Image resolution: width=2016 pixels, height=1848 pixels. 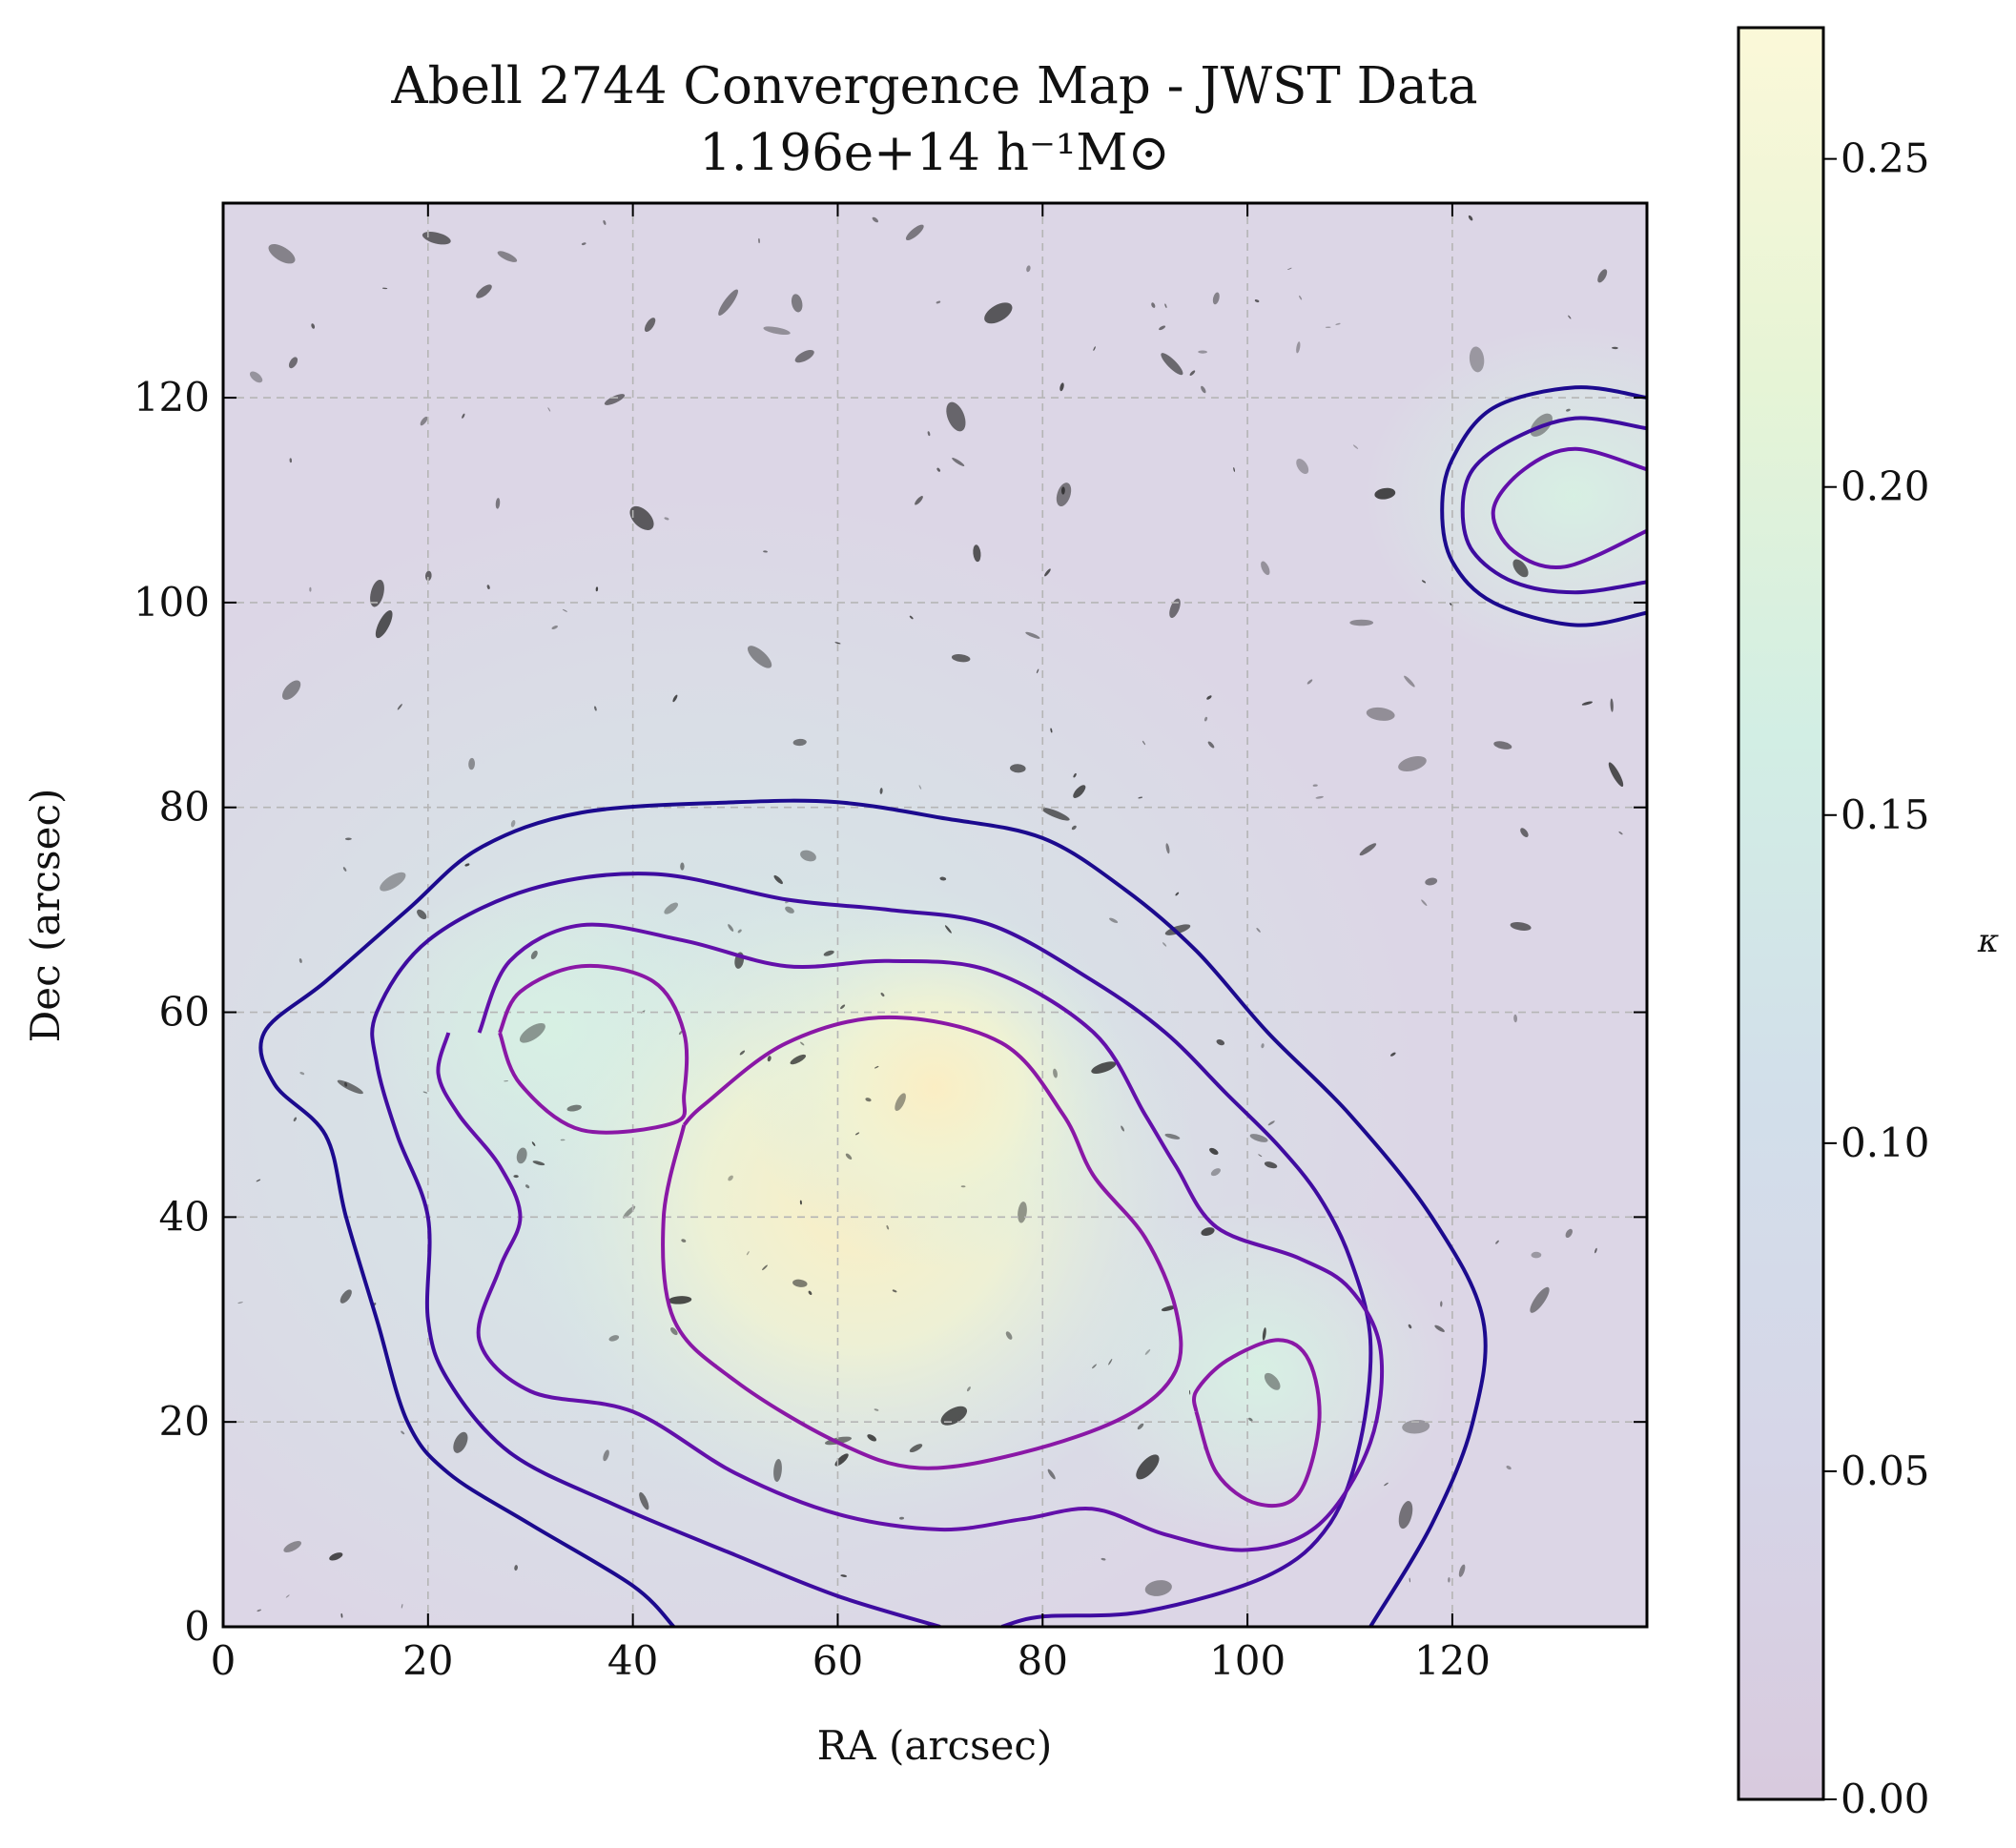 I want to click on y-tick-label: 40, so click(x=184, y=1216).